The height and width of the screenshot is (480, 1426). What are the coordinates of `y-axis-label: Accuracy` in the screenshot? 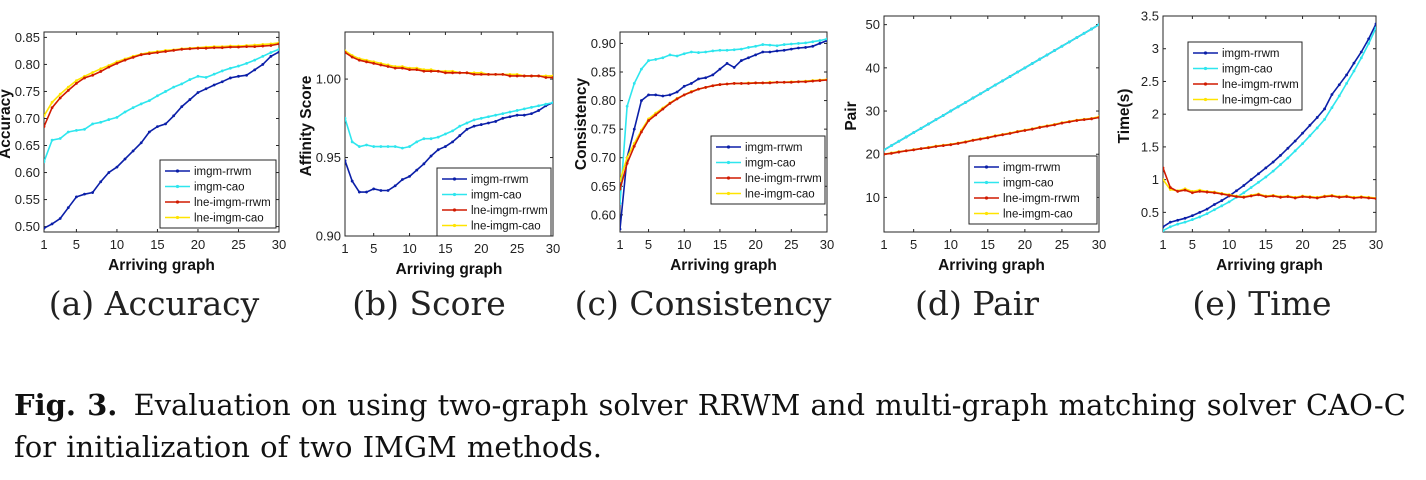 It's located at (7, 124).